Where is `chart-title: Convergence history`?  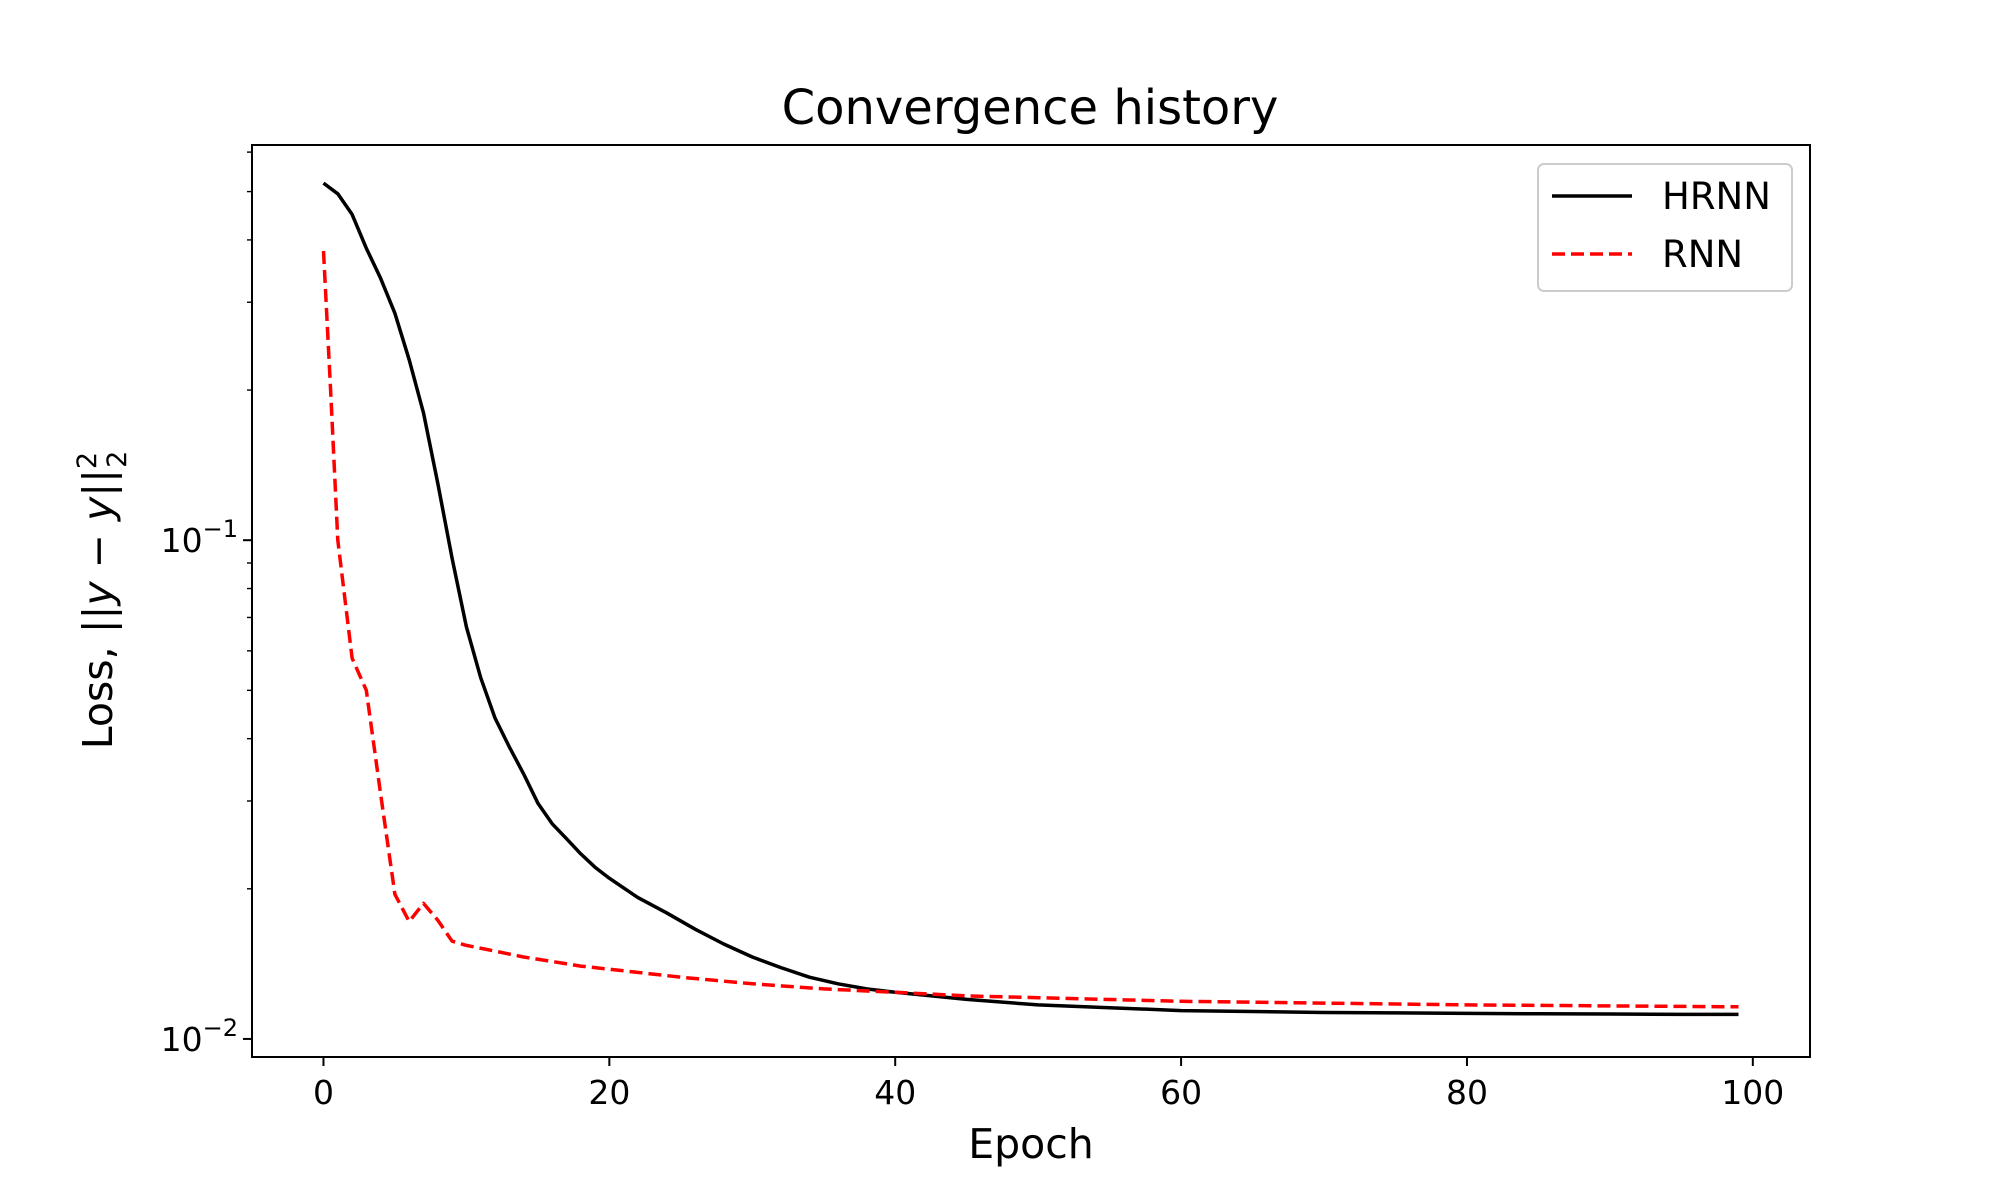 chart-title: Convergence history is located at coordinates (1030, 108).